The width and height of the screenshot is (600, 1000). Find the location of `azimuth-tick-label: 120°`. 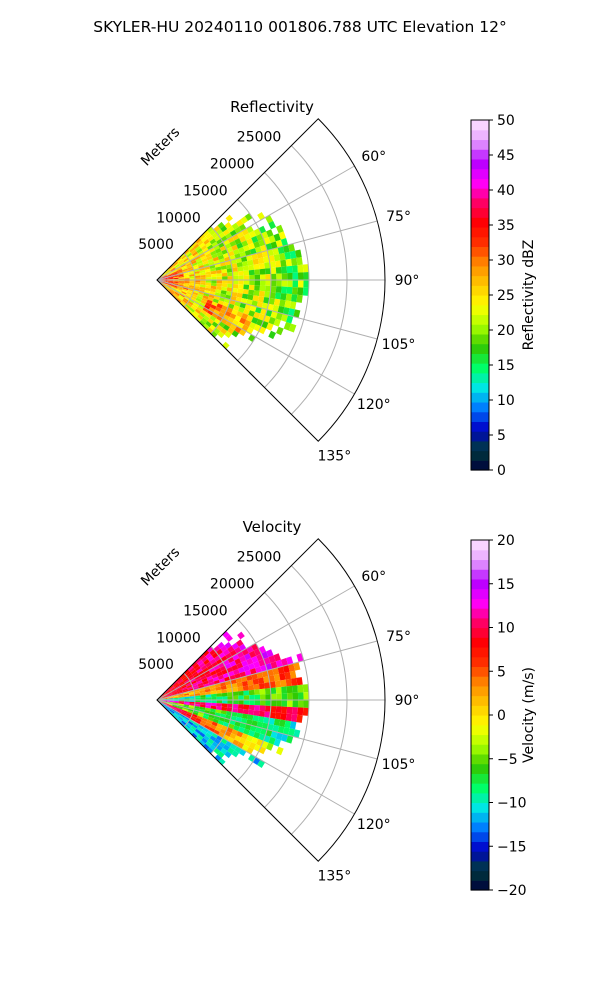

azimuth-tick-label: 120° is located at coordinates (374, 825).